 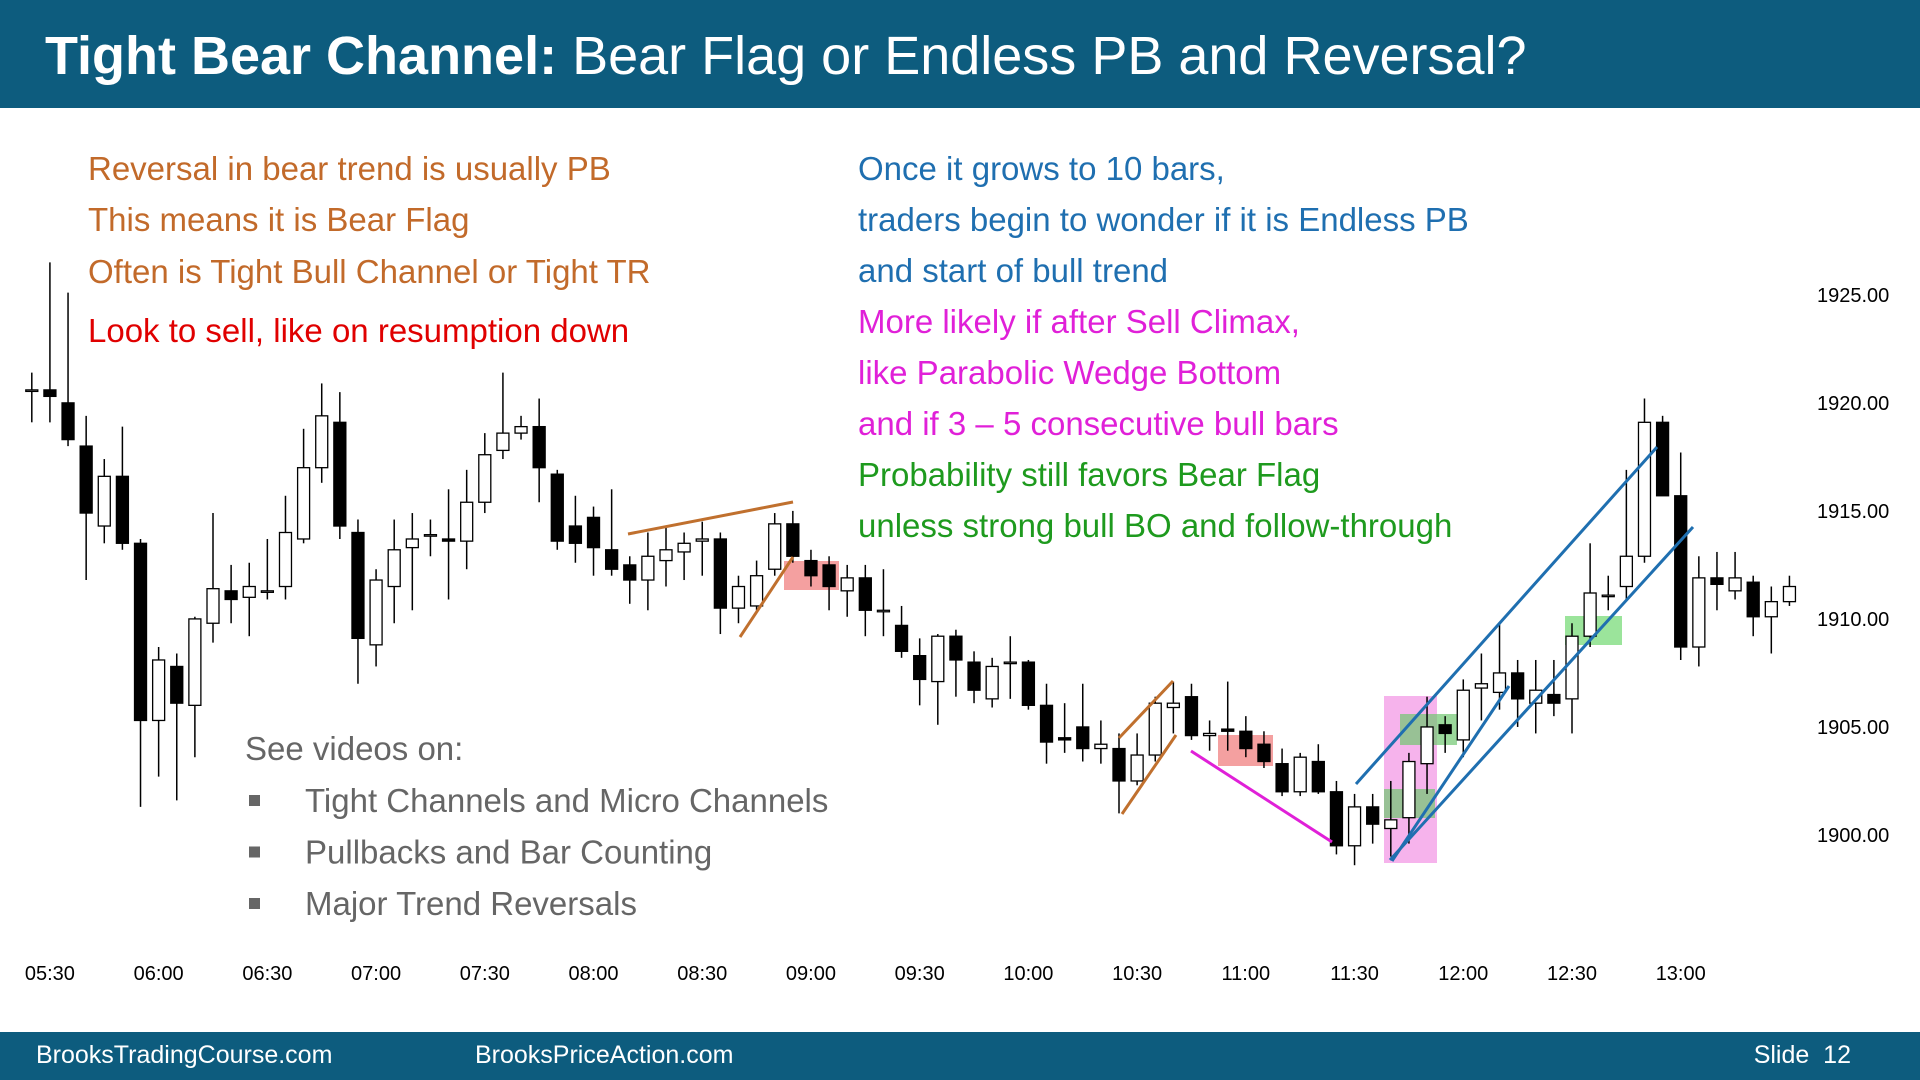 What do you see at coordinates (278, 219) in the screenshot?
I see `note-left: This means it is Bear Flag` at bounding box center [278, 219].